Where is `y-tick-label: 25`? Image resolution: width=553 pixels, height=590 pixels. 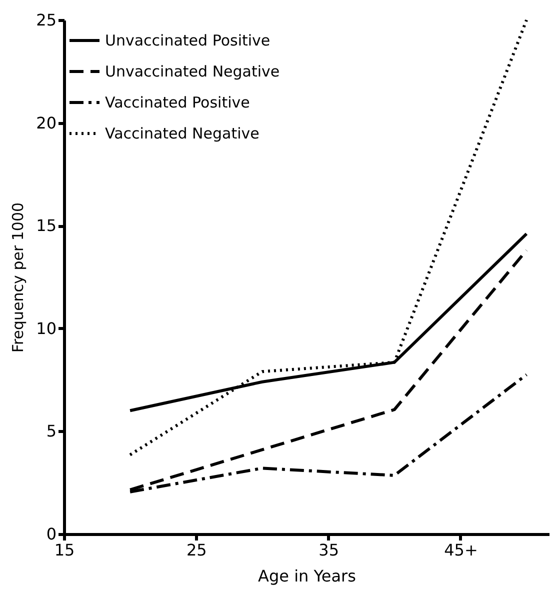 y-tick-label: 25 is located at coordinates (46, 20).